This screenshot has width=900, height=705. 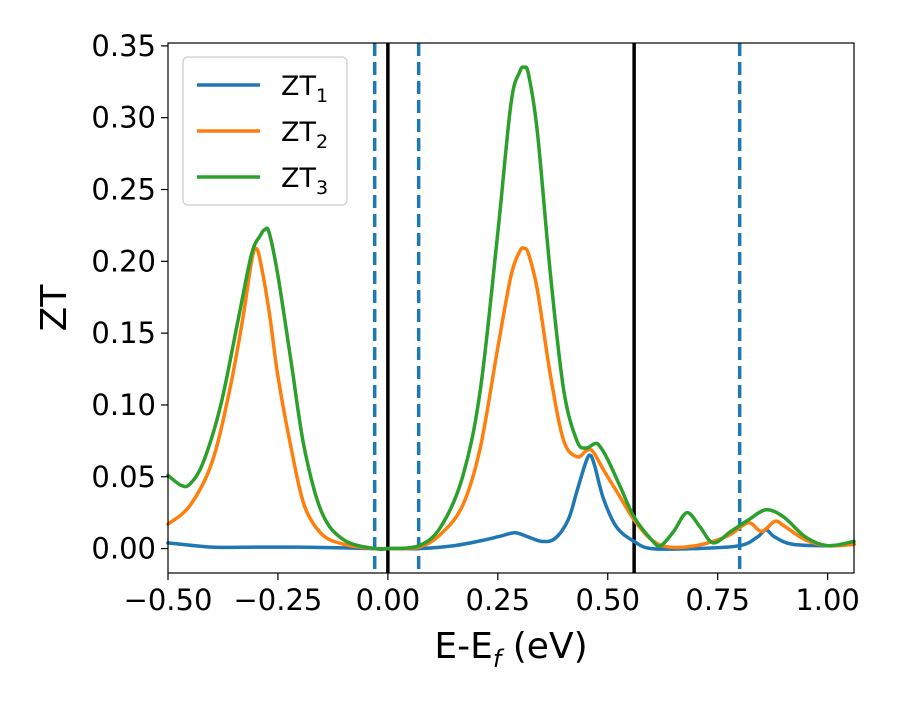 I want to click on x-tick-label: −0.50, so click(x=168, y=600).